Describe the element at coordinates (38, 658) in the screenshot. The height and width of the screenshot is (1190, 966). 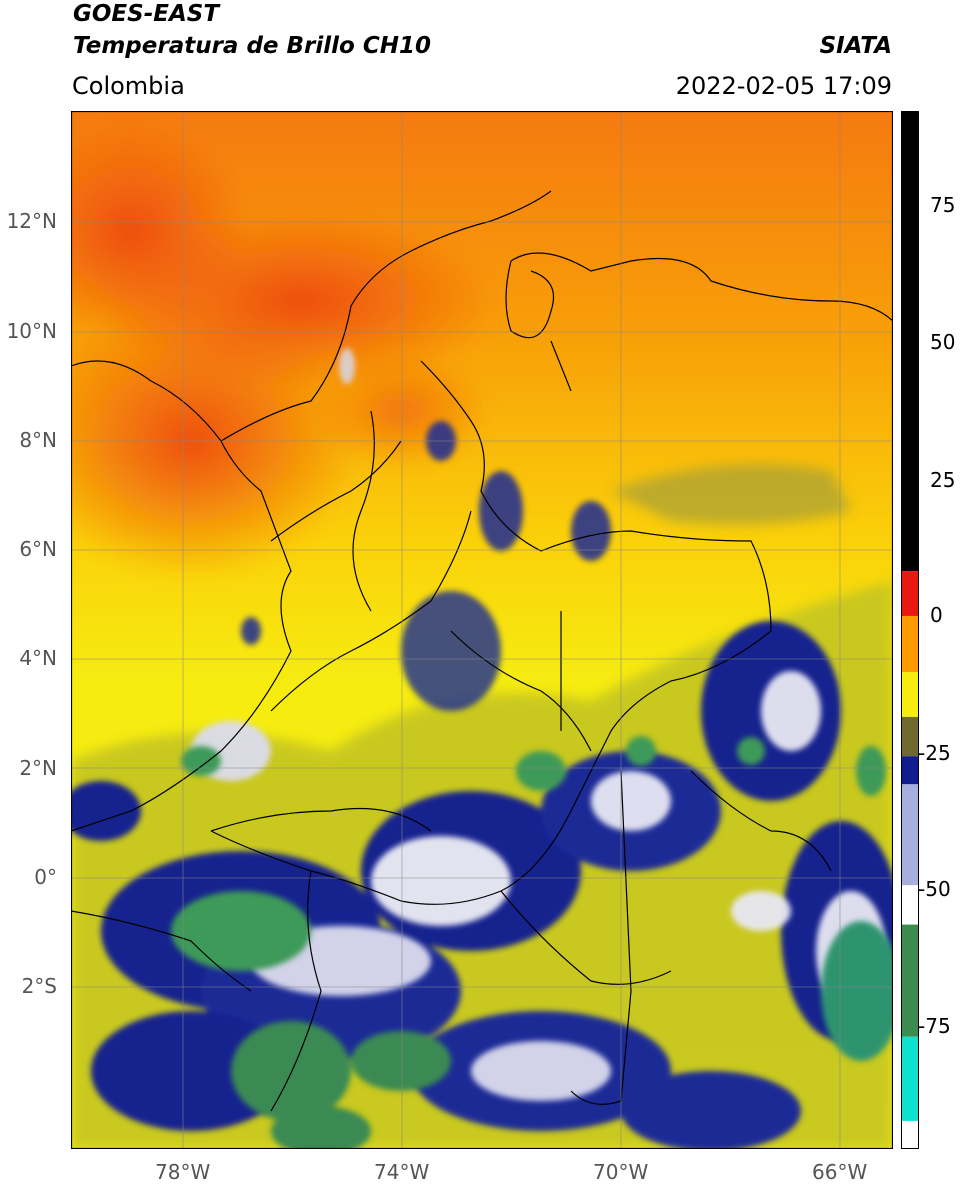
I see `lat-tick-4n: 4°N` at that location.